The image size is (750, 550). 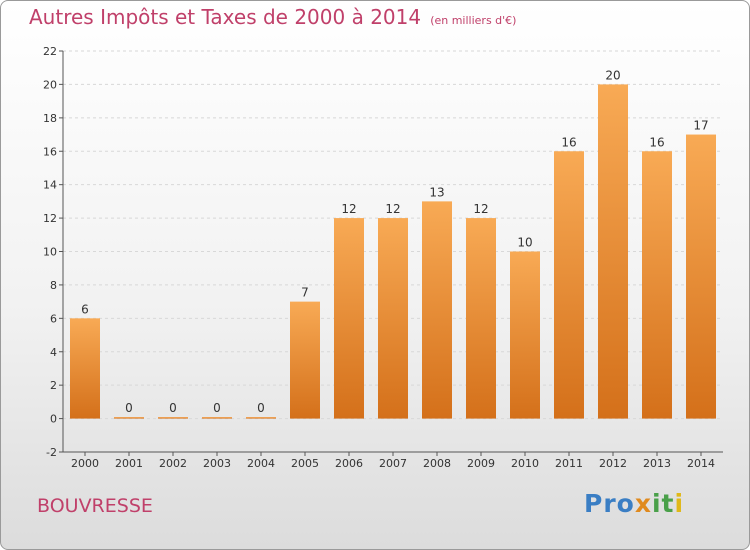 I want to click on x-tick-label: 2012, so click(x=613, y=463).